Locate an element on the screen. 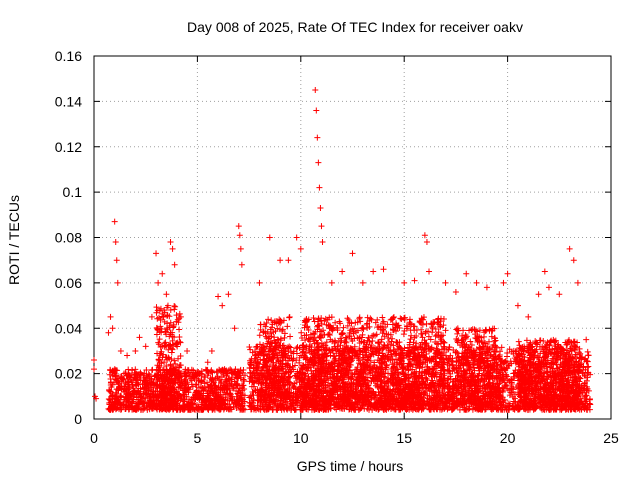 The image size is (640, 480). x-tick-label: 5 is located at coordinates (198, 438).